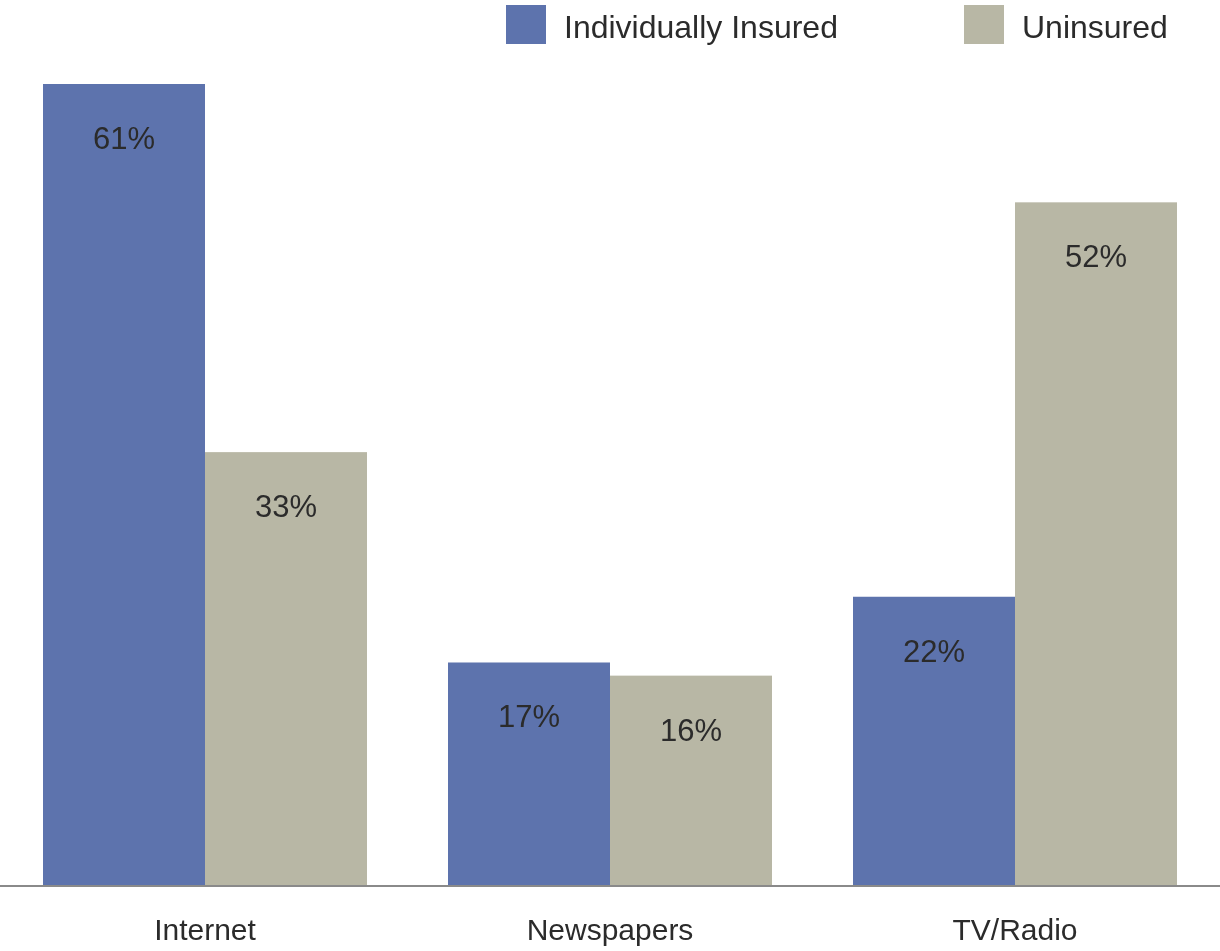 Image resolution: width=1220 pixels, height=951 pixels. What do you see at coordinates (1095, 27) in the screenshot?
I see `legend-label: Uninsured` at bounding box center [1095, 27].